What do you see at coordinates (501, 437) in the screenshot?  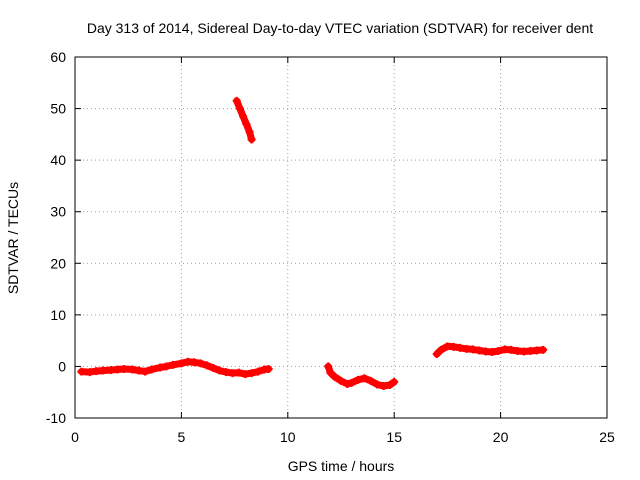 I see `x-tick-label: 20` at bounding box center [501, 437].